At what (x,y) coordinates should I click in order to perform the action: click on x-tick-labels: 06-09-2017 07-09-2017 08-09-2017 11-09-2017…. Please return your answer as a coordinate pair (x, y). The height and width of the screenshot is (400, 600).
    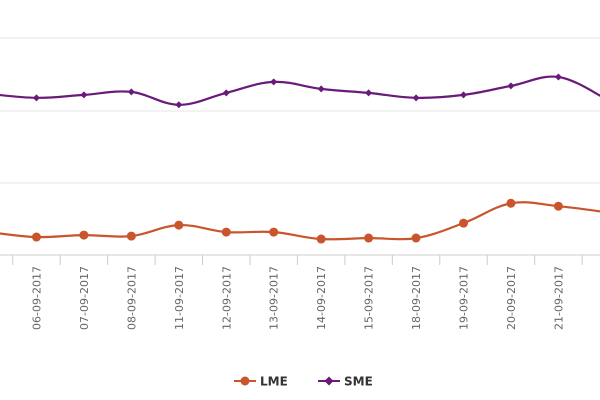
    Looking at the image, I should click on (298, 298).